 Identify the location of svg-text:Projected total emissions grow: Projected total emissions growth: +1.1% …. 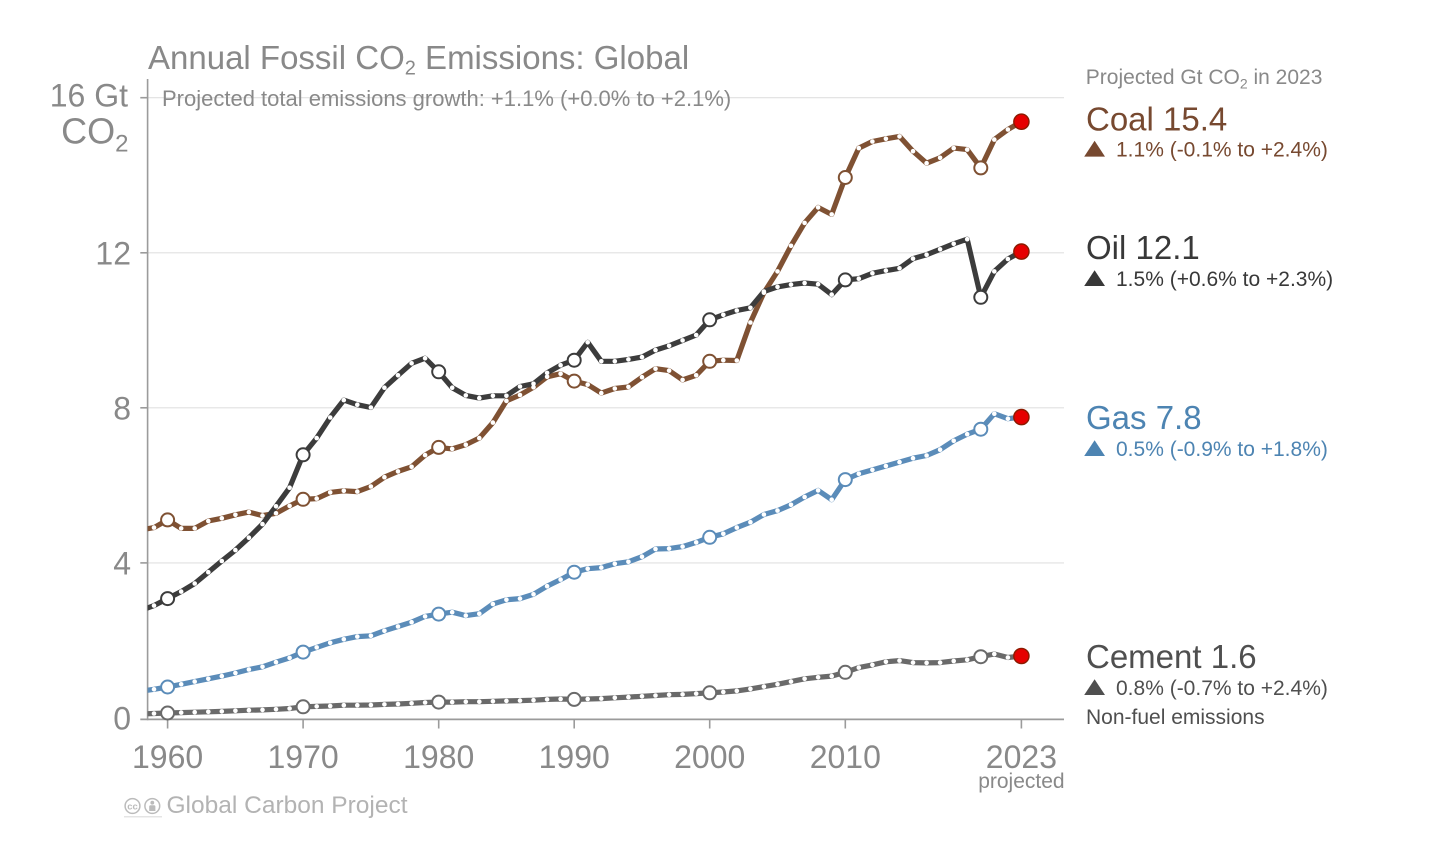
(446, 98).